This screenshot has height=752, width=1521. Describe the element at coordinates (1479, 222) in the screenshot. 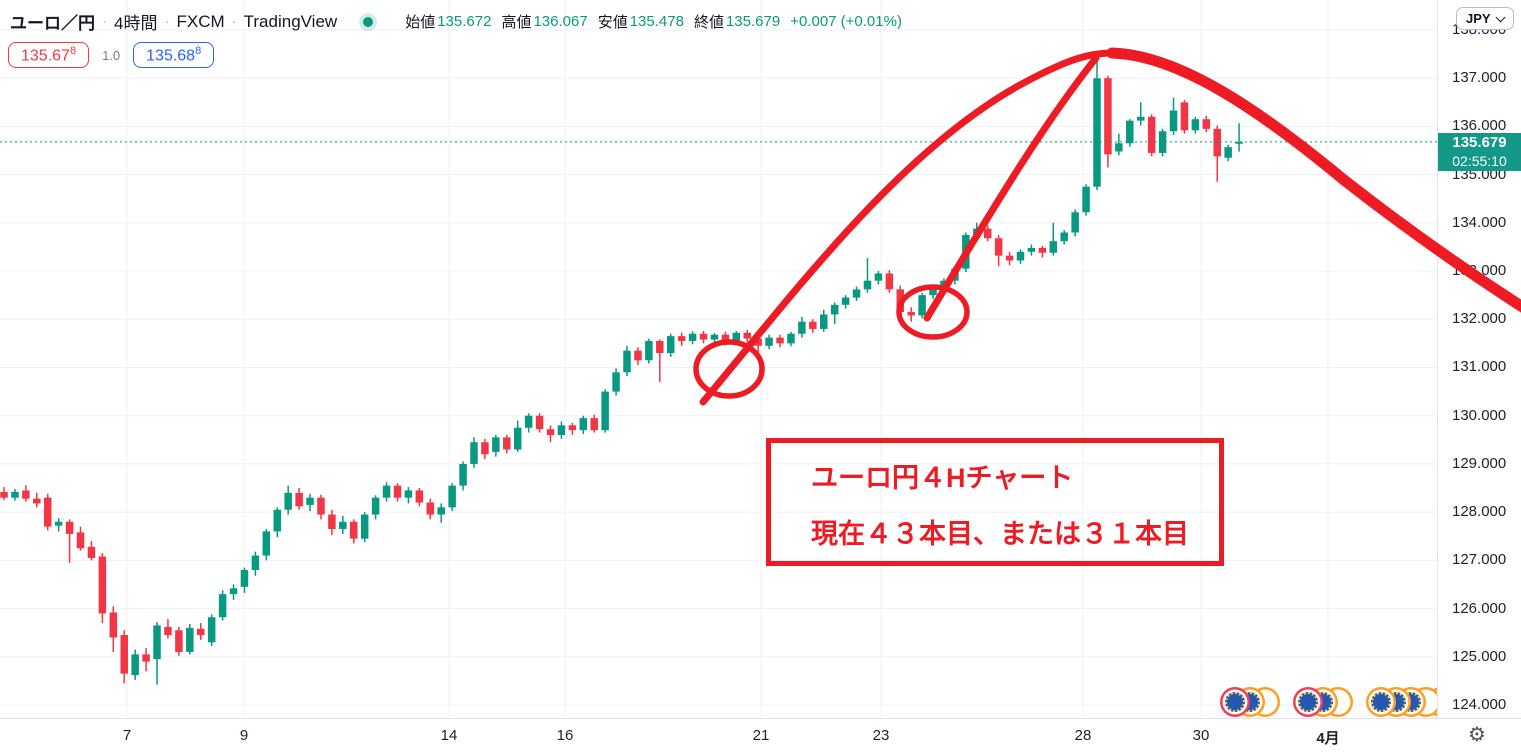

I see `price-axis-label: 134.000` at that location.